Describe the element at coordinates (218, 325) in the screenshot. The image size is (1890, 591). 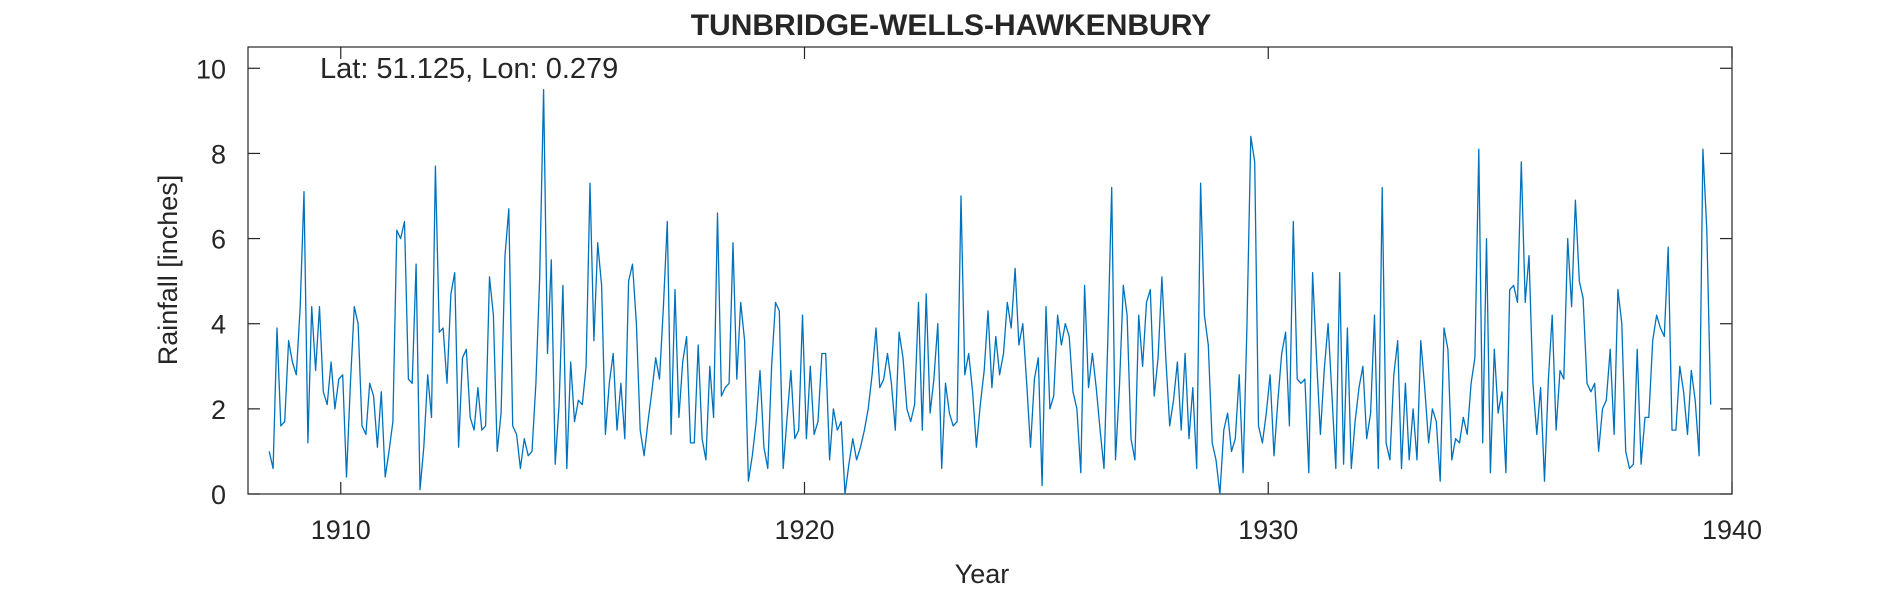
I see `y-tick-label: 4` at that location.